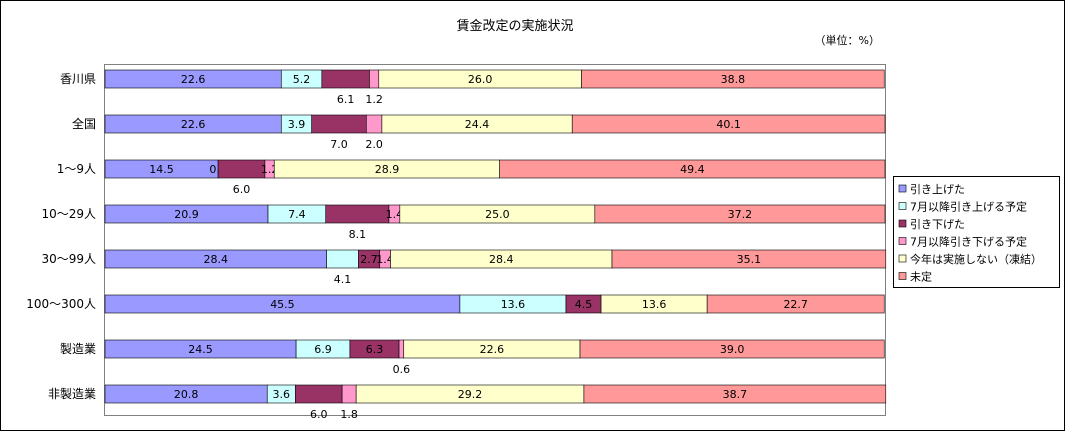 Image resolution: width=1066 pixels, height=432 pixels. What do you see at coordinates (584, 304) in the screenshot?
I see `data-label: 4.5` at bounding box center [584, 304].